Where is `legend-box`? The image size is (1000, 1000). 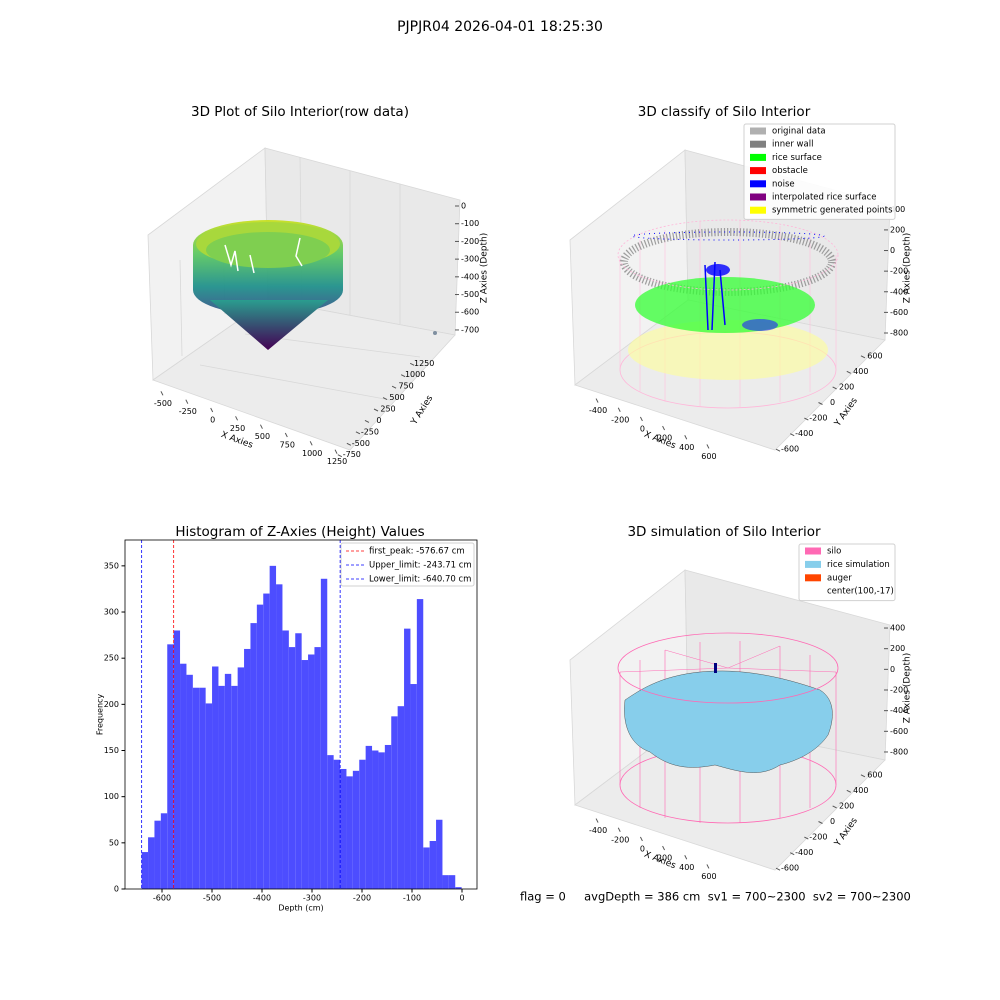 legend-box is located at coordinates (819, 171).